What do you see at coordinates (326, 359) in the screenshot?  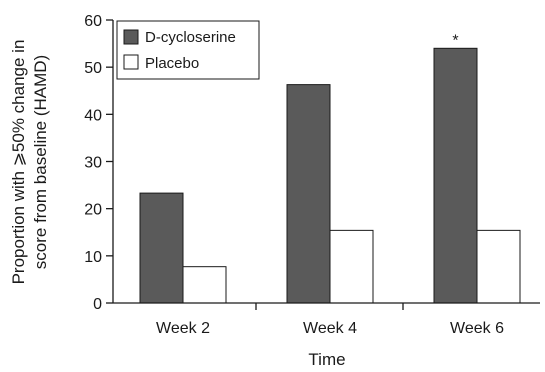 I see `x-axis-title: Time` at bounding box center [326, 359].